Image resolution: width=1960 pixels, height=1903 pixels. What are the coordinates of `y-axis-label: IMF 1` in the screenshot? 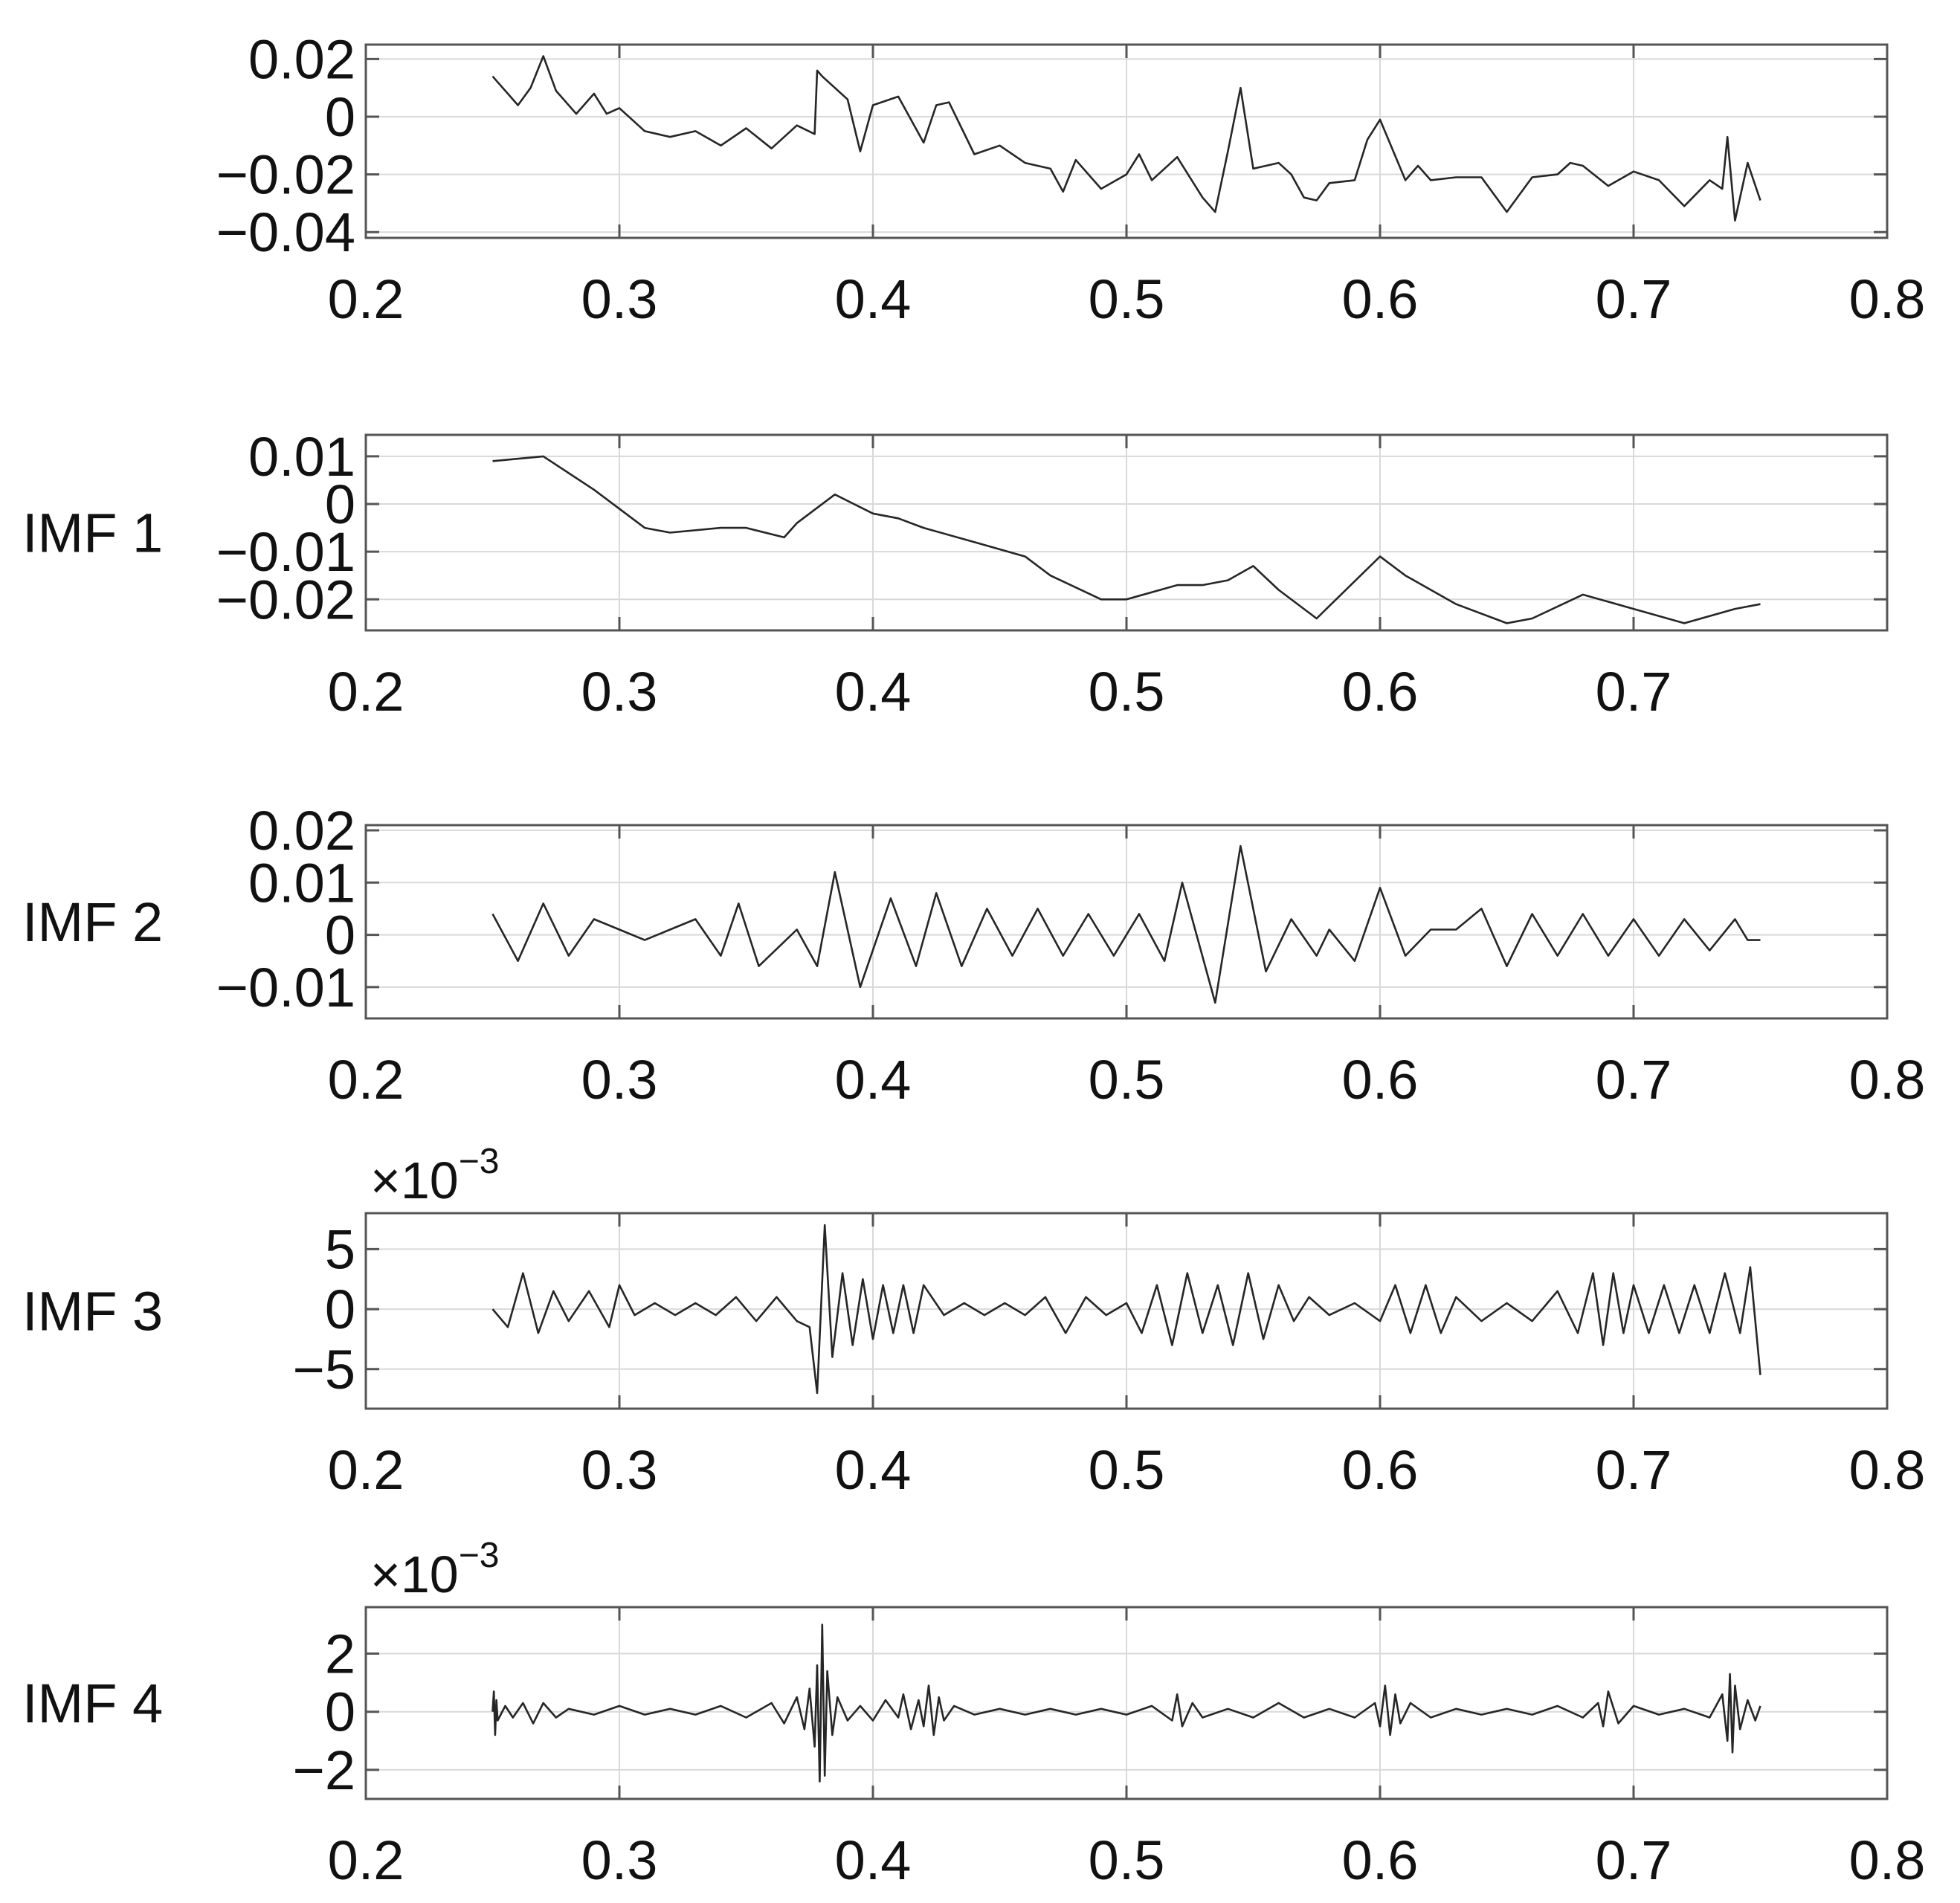 It's located at (92, 533).